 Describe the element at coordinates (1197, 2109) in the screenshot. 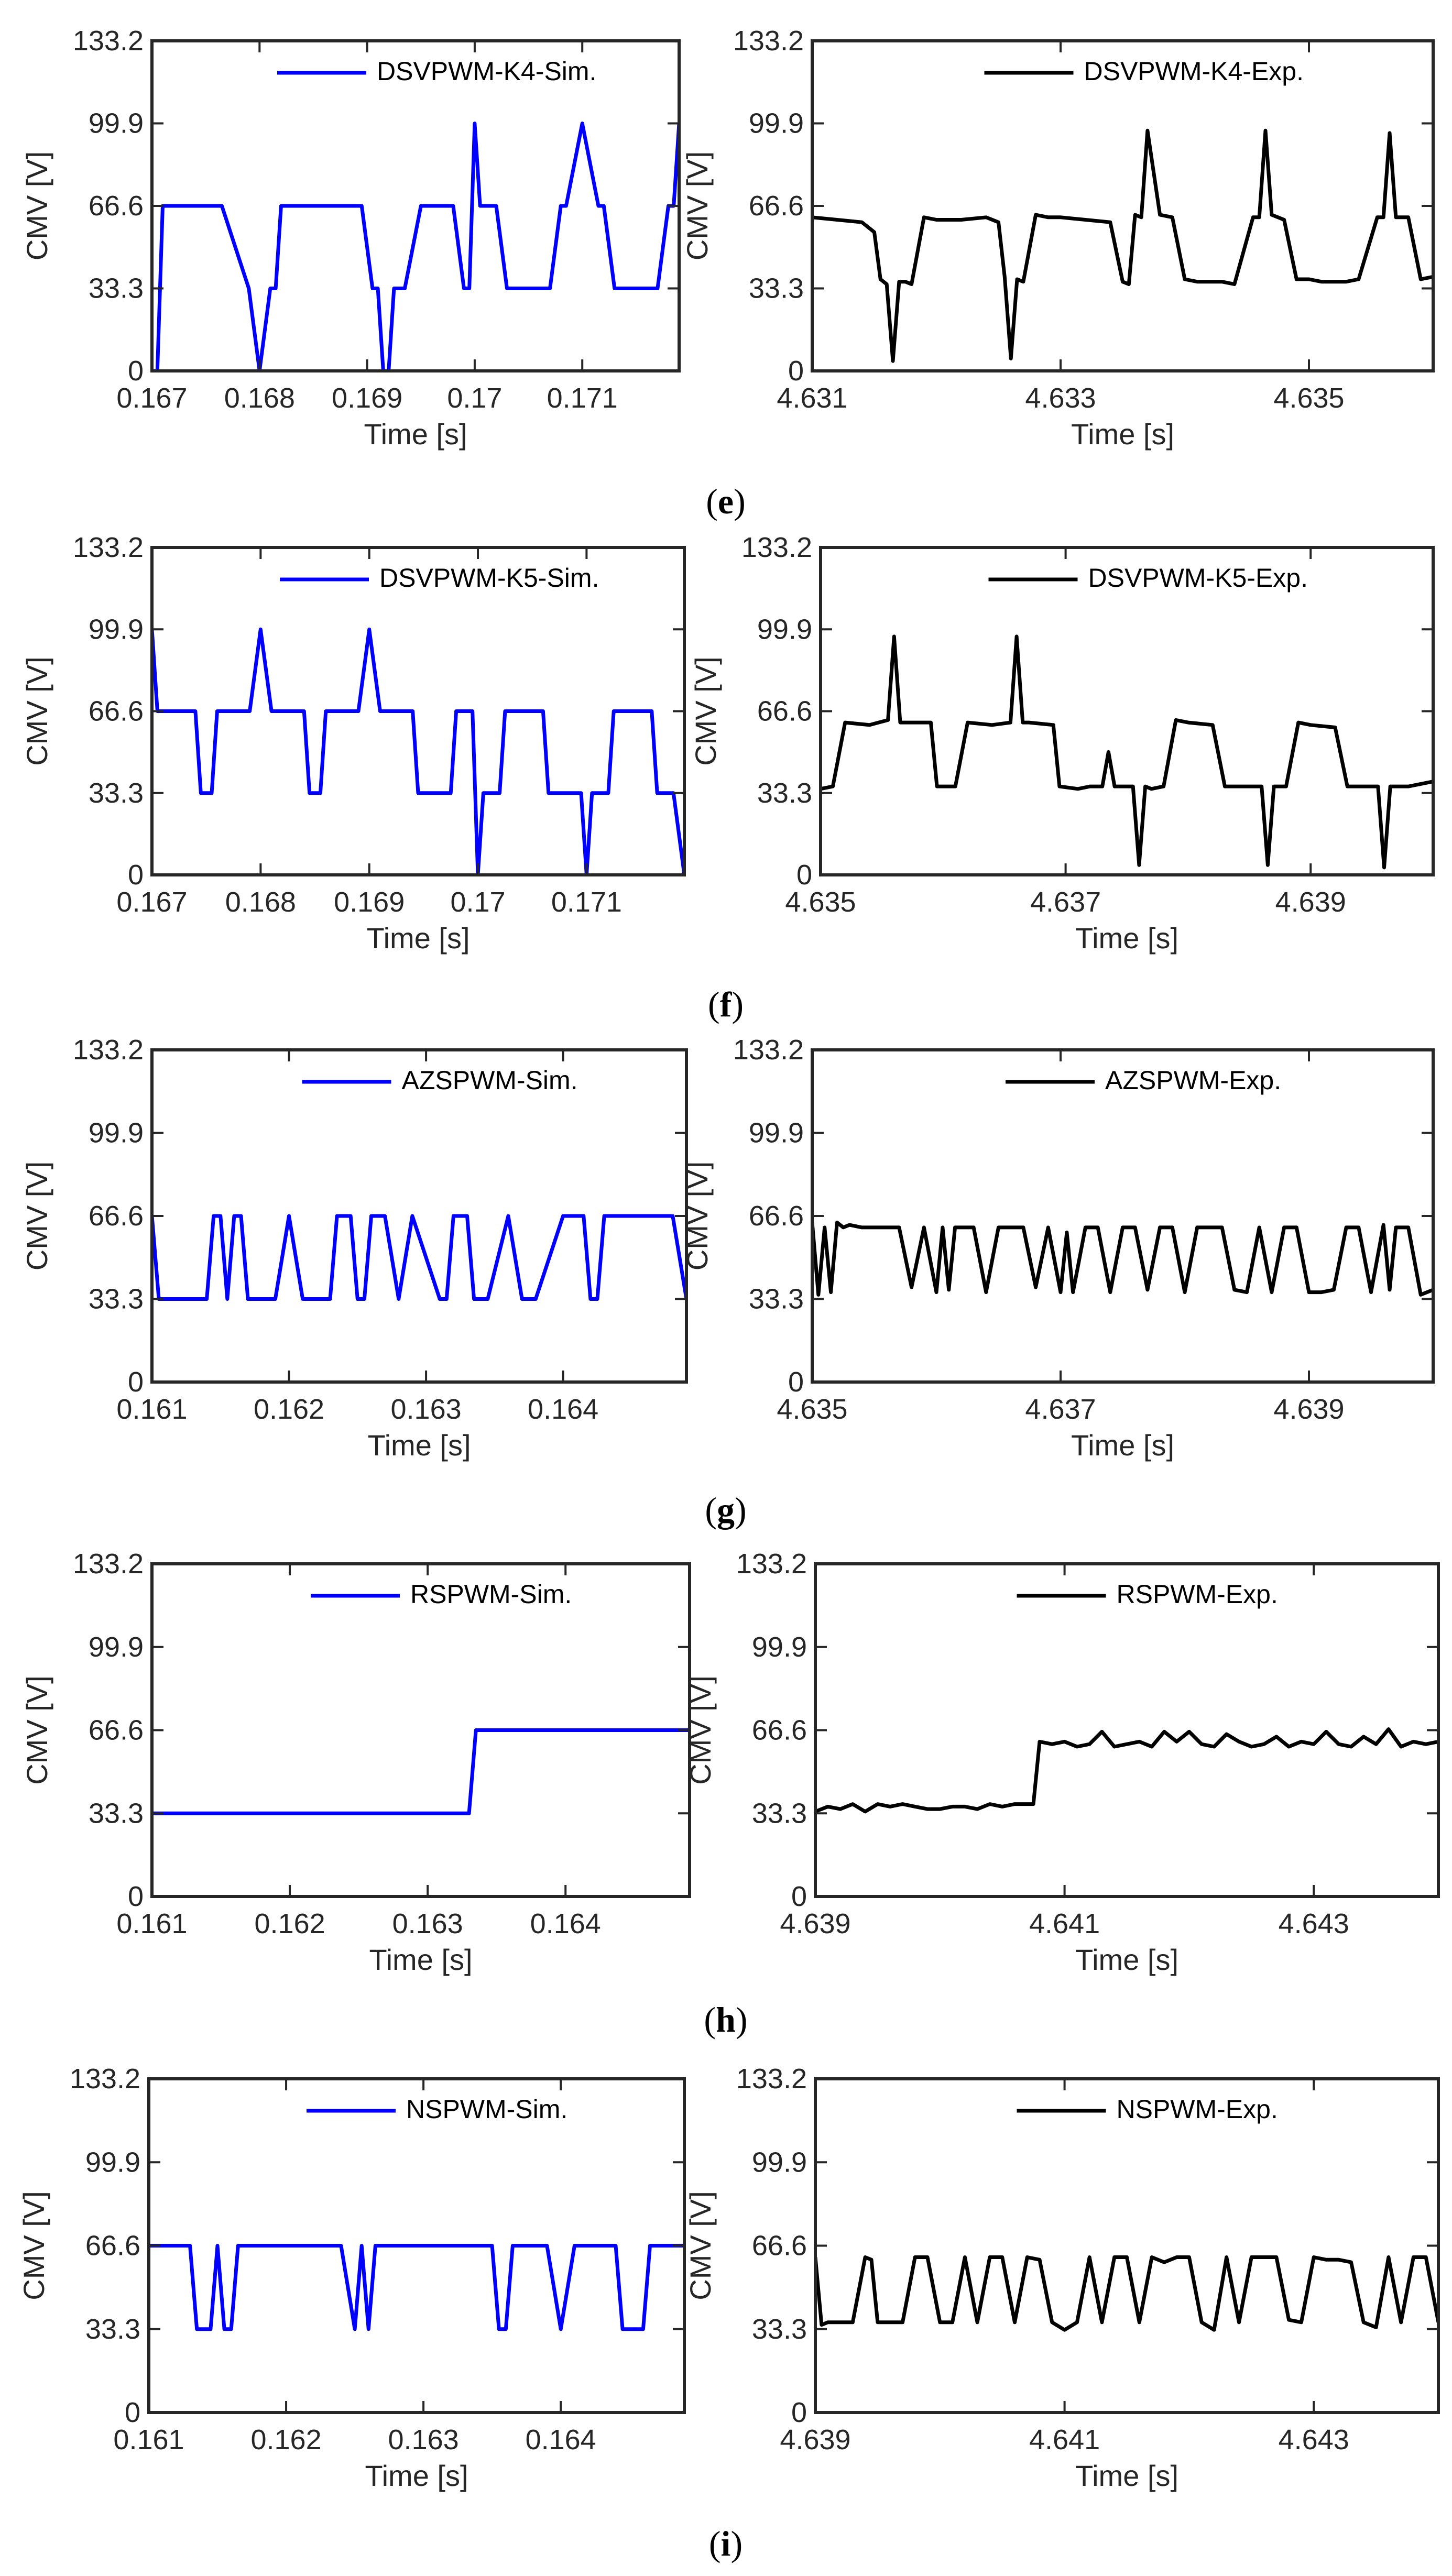

I see `legend-label: NSPWM-Exp.` at that location.